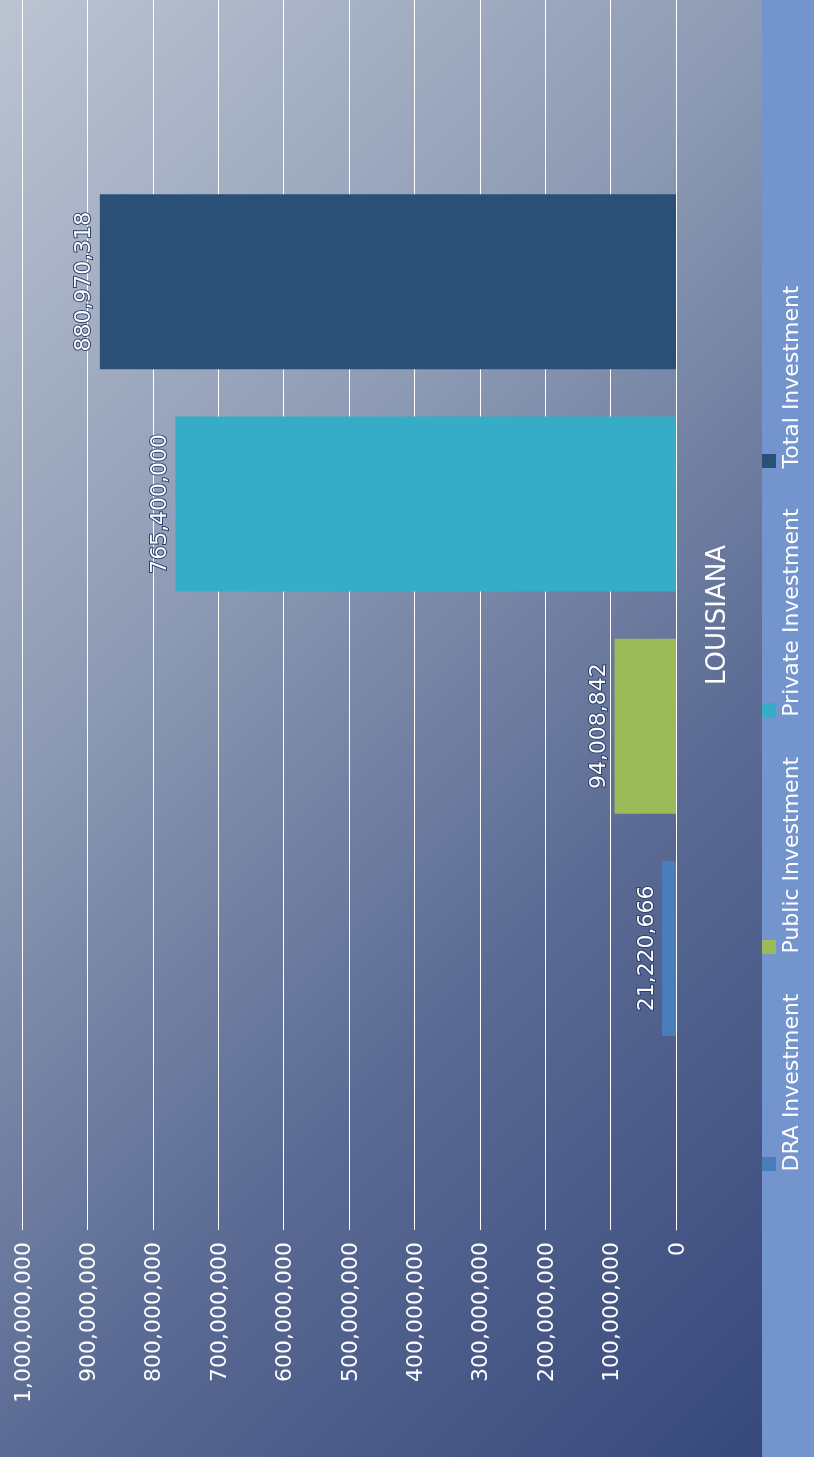 This screenshot has height=1457, width=814. I want to click on x-tick-label: 300,000,000, so click(480, 1312).